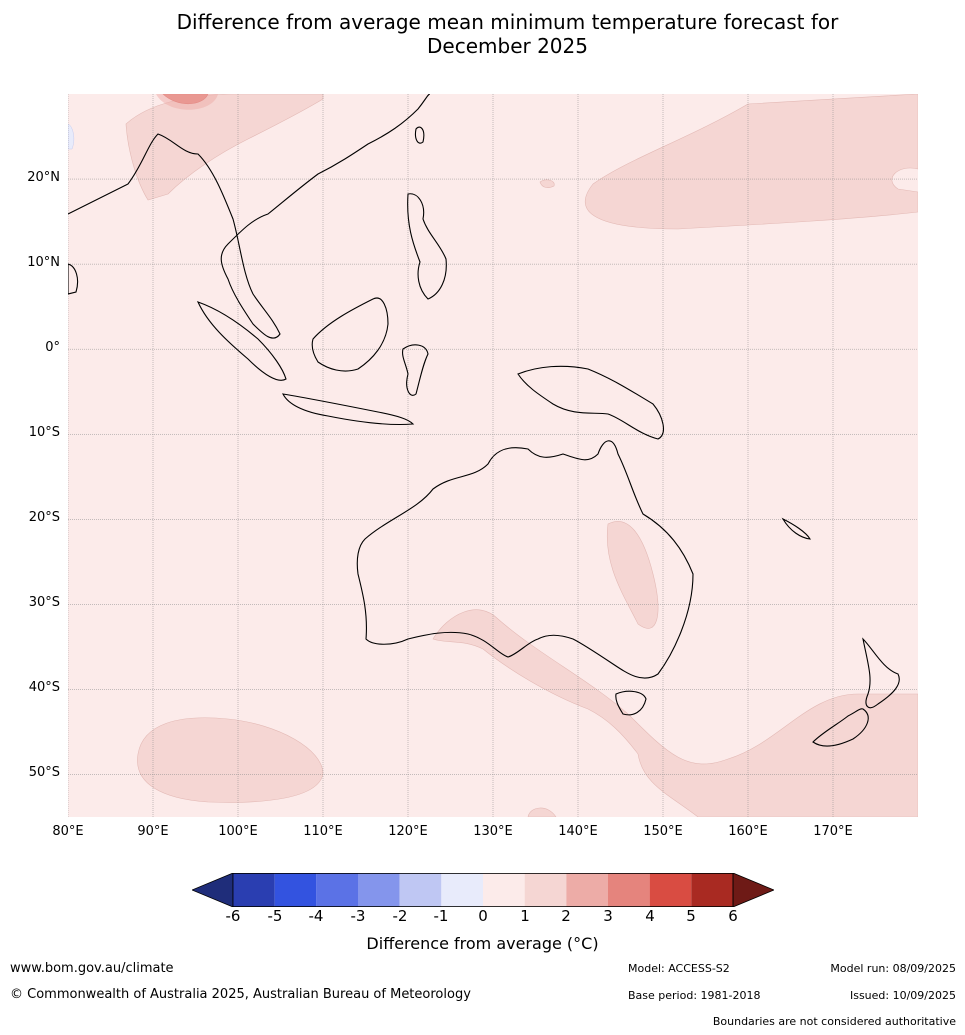  Describe the element at coordinates (44, 602) in the screenshot. I see `lat-label-30s: 30°S` at that location.